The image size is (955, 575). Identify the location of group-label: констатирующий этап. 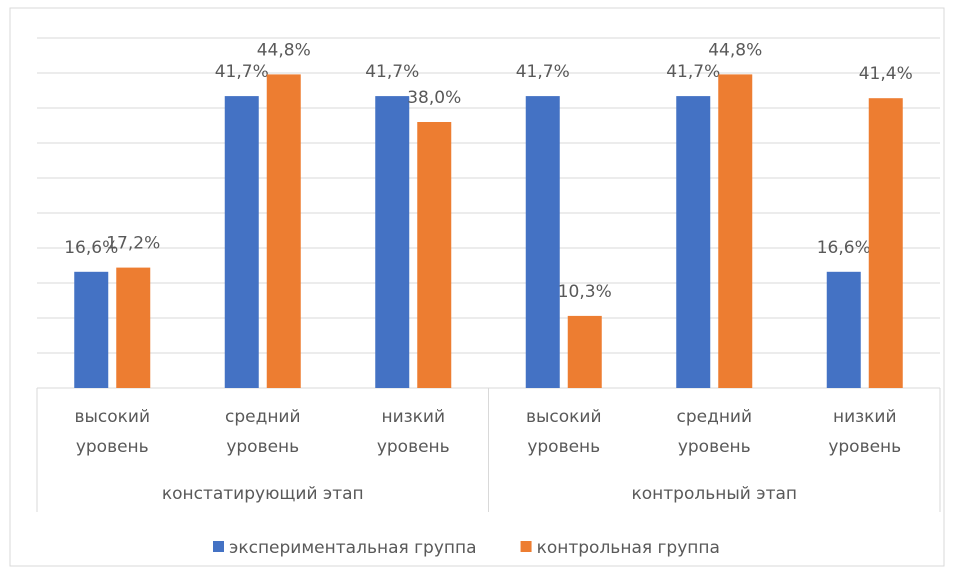
(263, 494).